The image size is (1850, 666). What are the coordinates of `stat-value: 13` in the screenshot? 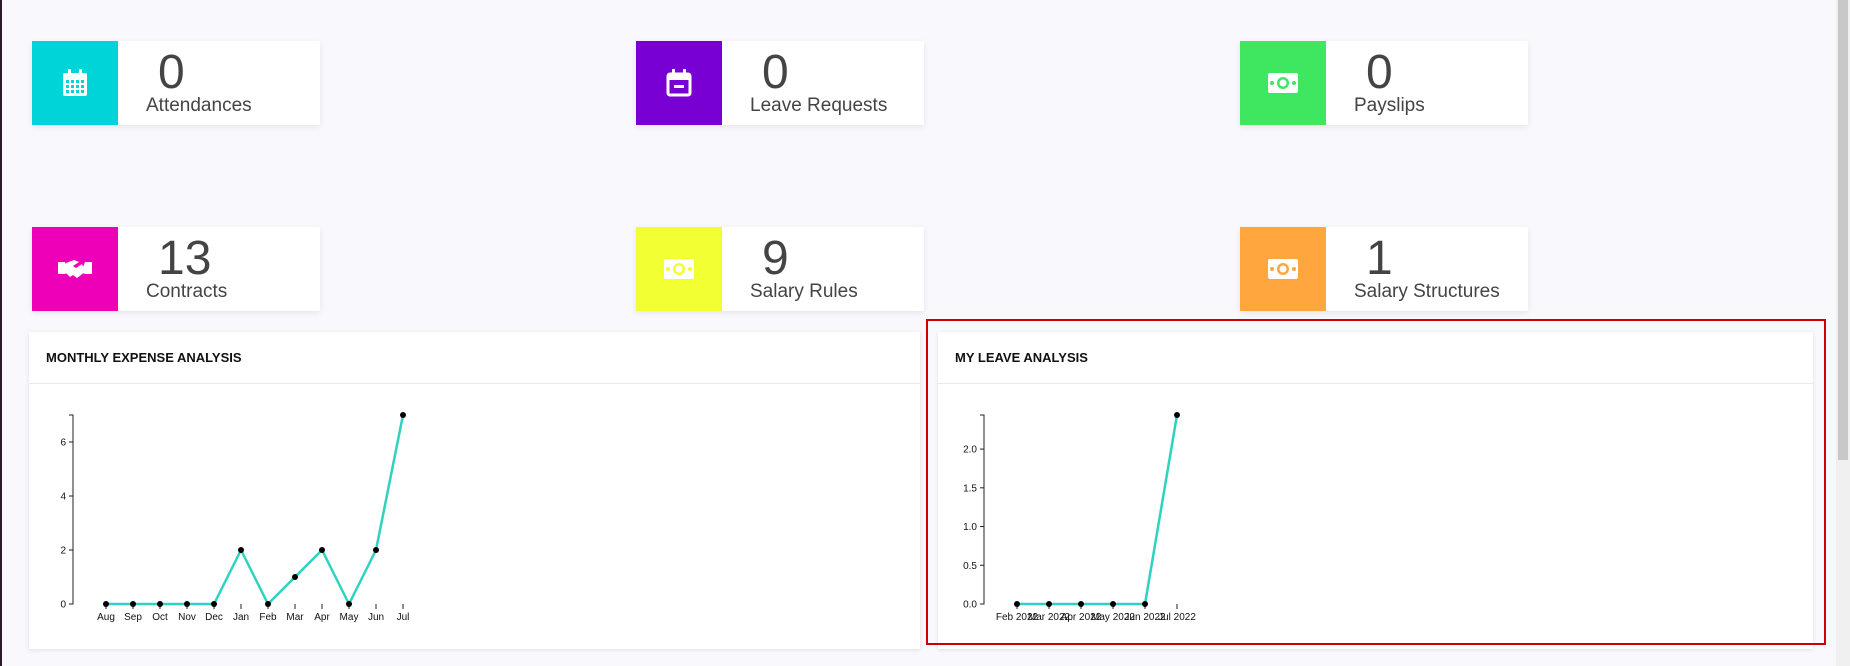 It's located at (185, 258).